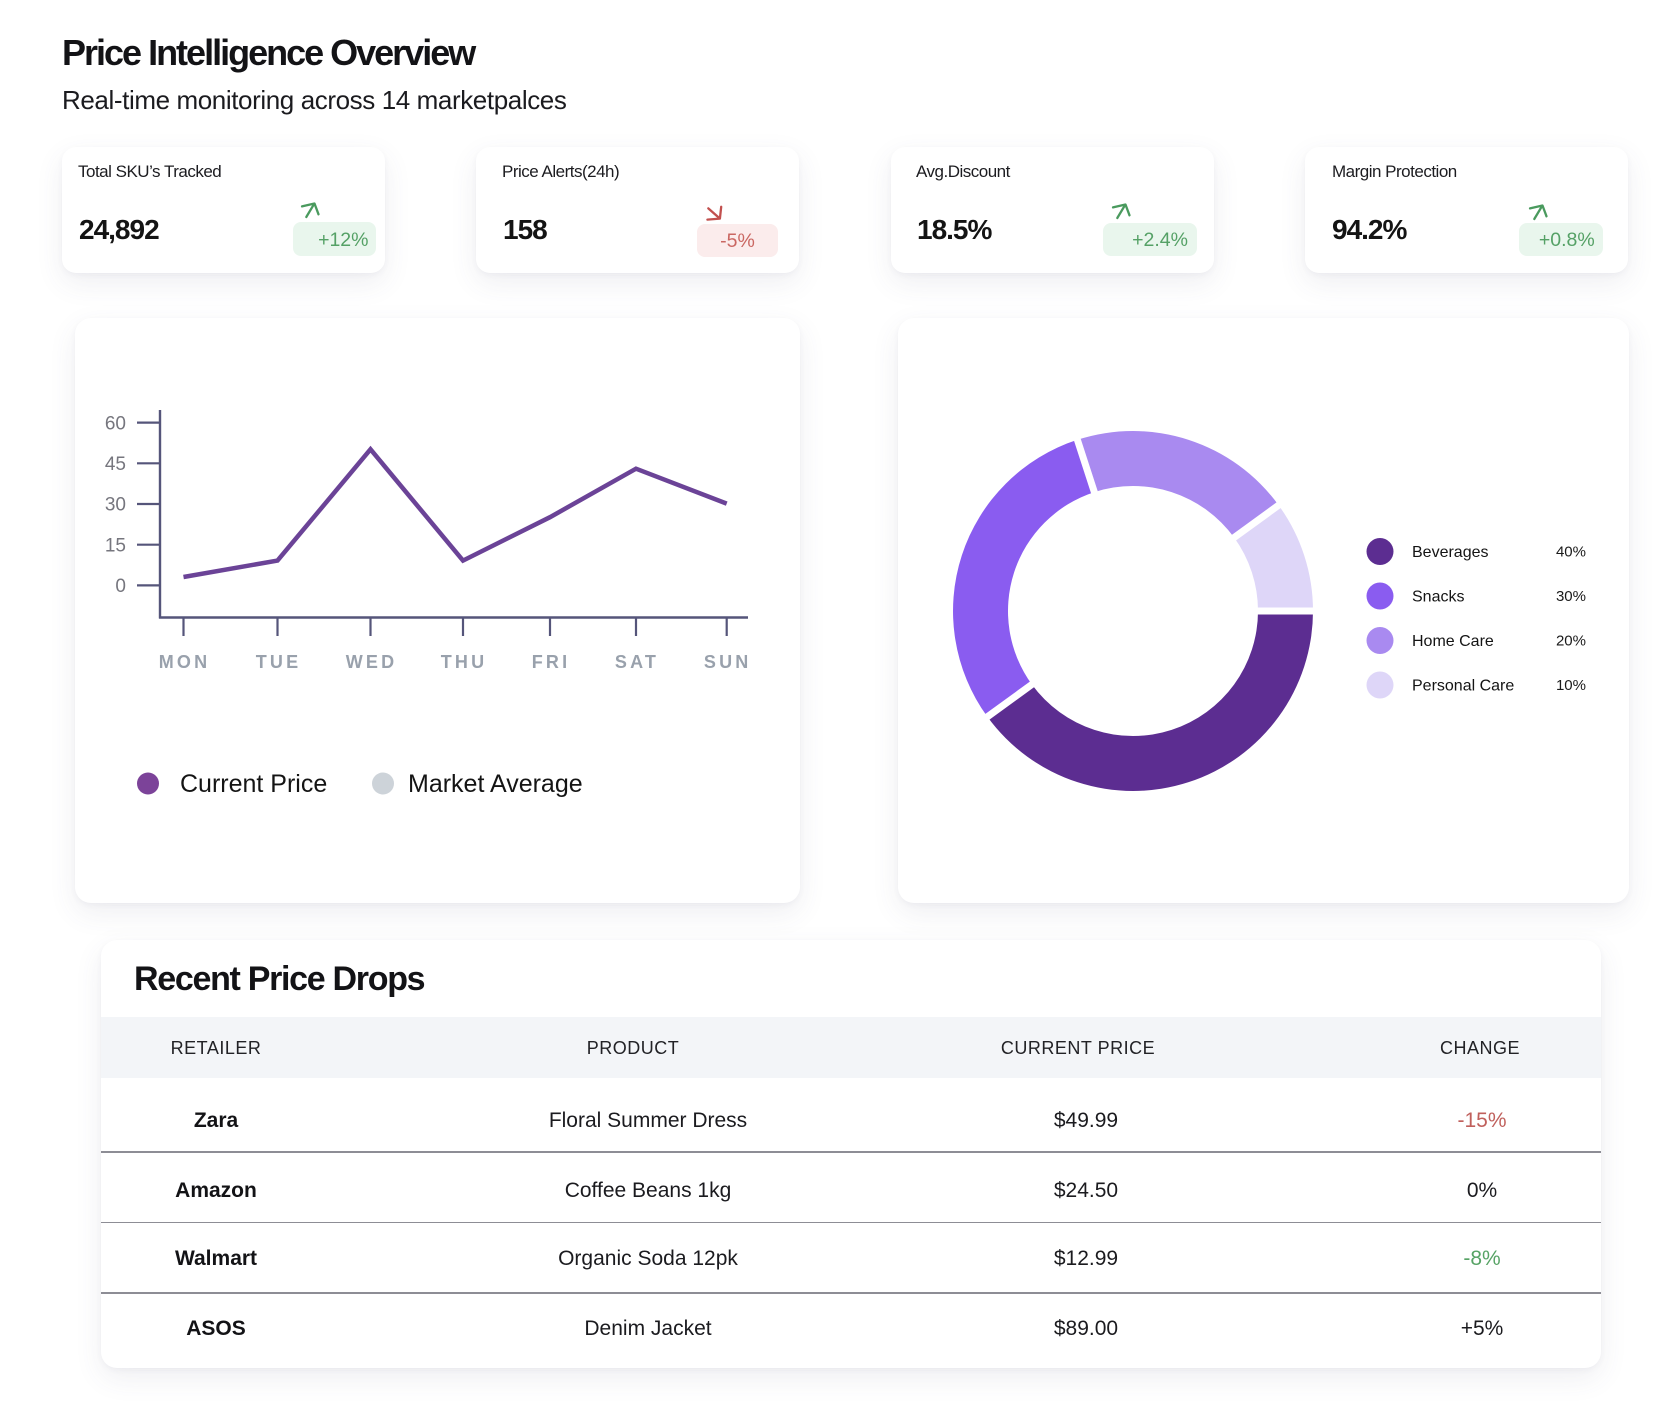 The height and width of the screenshot is (1402, 1672). I want to click on svg-text: 0, so click(120, 586).